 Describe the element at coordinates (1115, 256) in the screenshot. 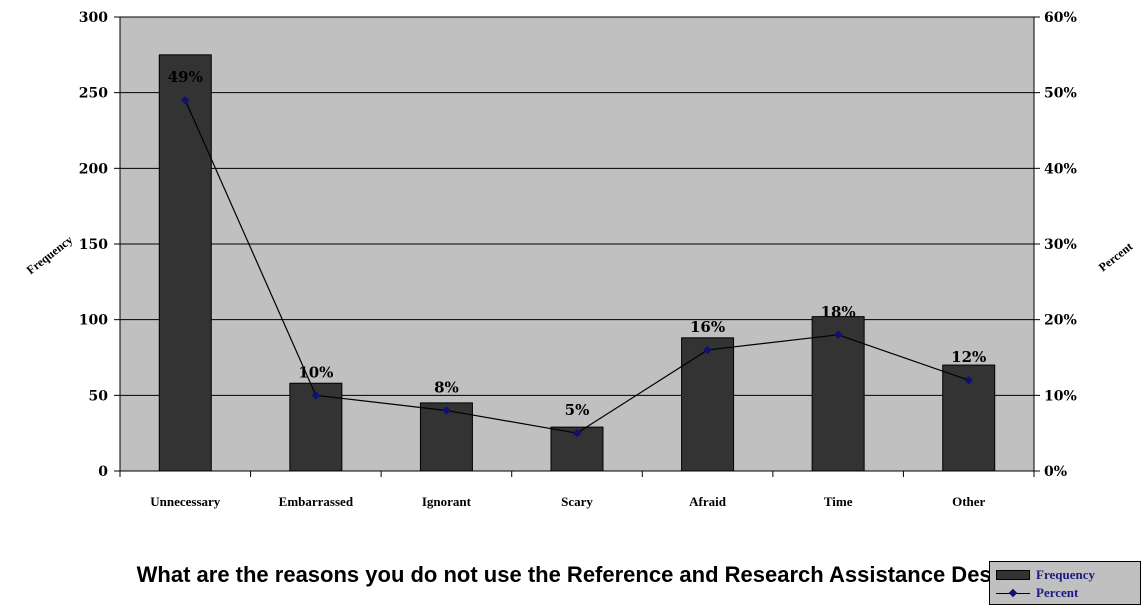

I see `y-axis-title-right: Percent` at that location.